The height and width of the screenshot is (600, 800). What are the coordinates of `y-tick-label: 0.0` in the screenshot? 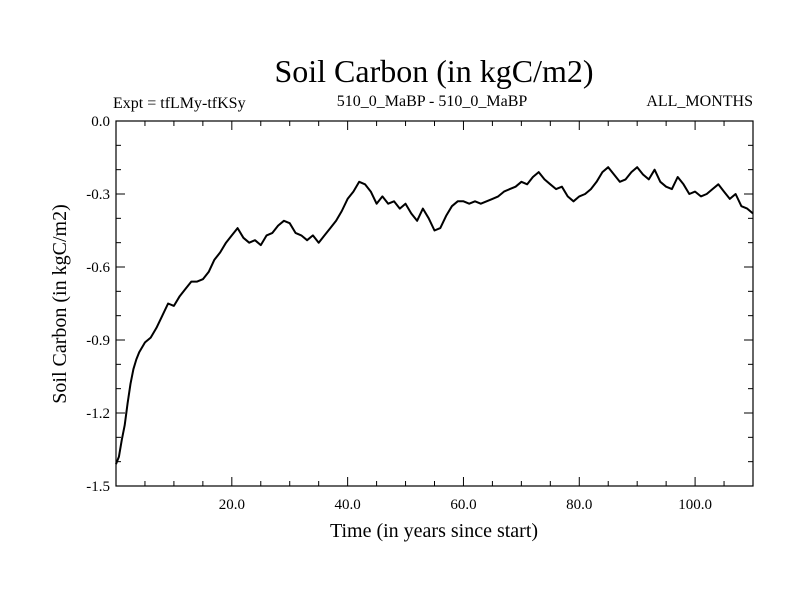 It's located at (100, 122).